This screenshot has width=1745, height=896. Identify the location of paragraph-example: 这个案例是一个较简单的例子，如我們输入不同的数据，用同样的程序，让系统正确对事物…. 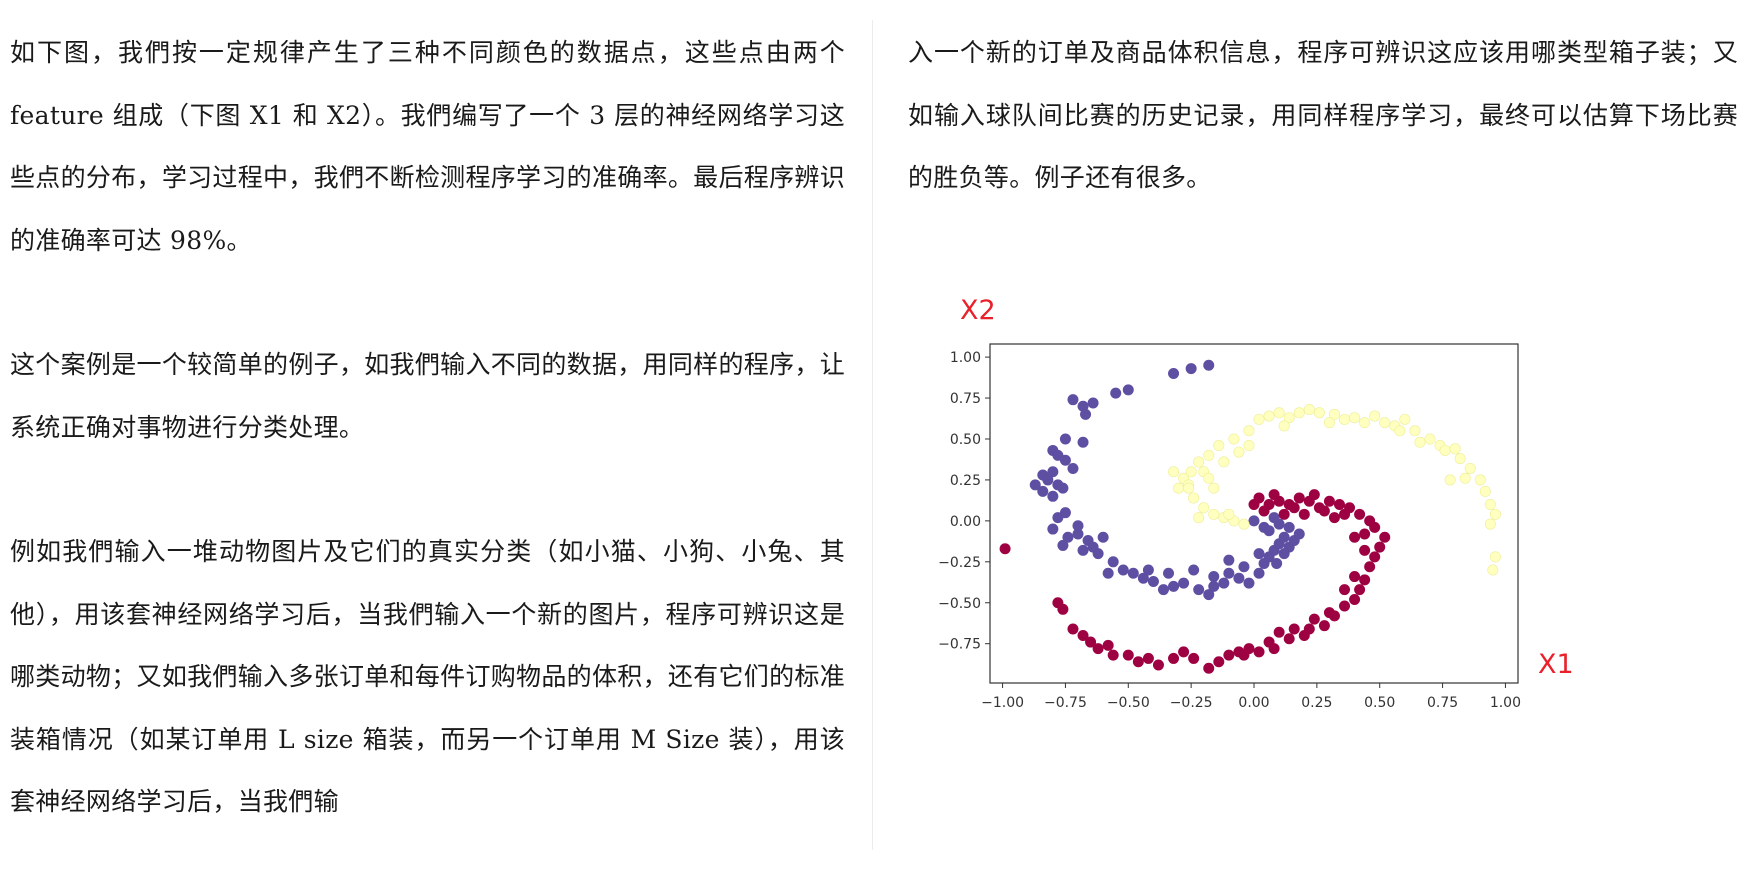
(427, 396).